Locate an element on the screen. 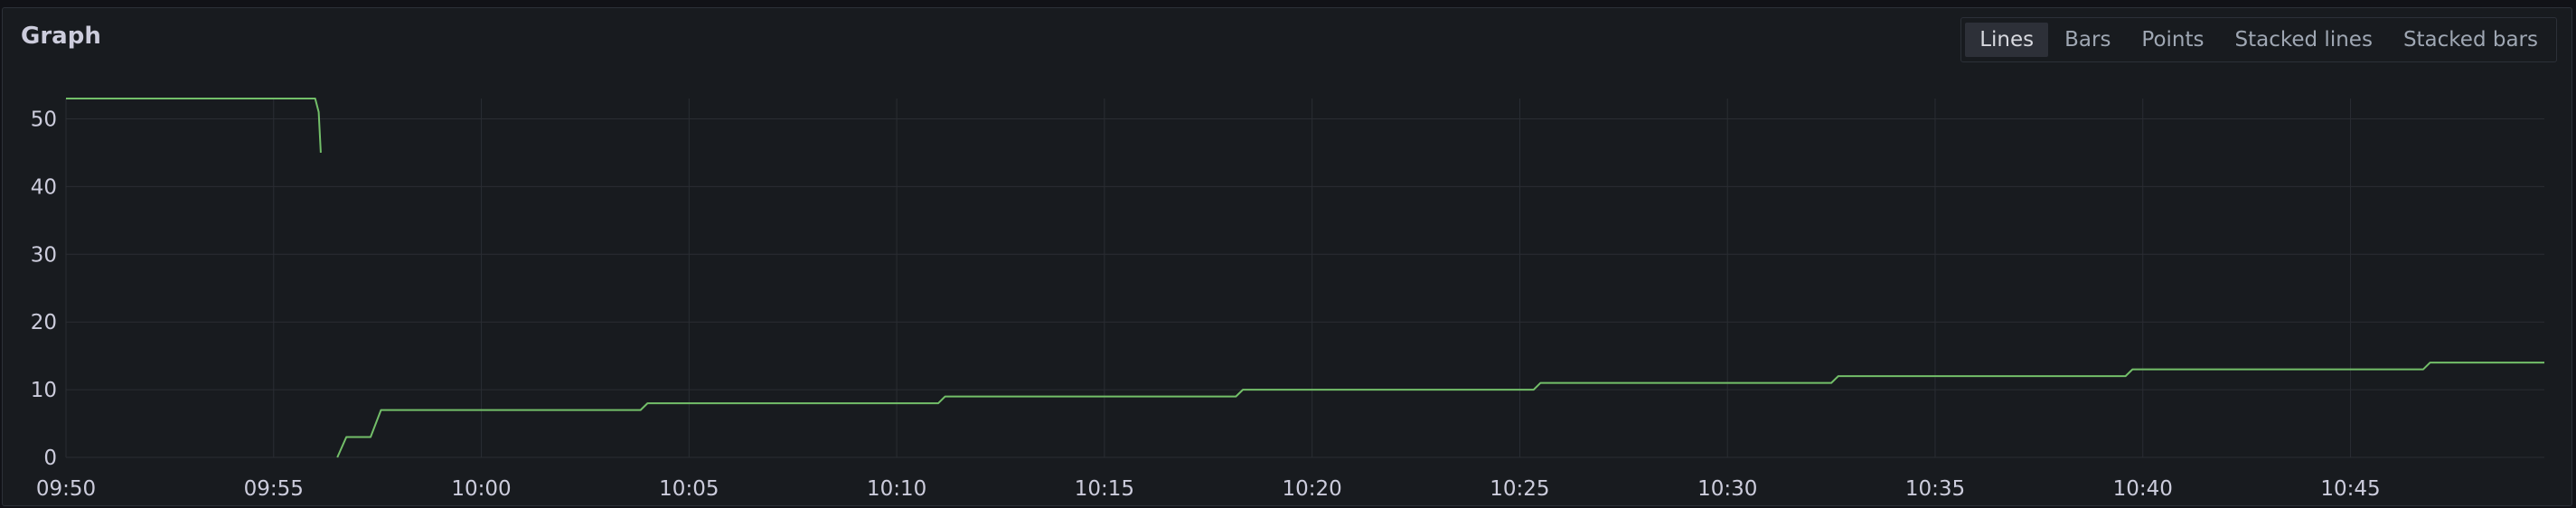 Image resolution: width=2576 pixels, height=508 pixels. x-tick-label: 10:45 is located at coordinates (2350, 489).